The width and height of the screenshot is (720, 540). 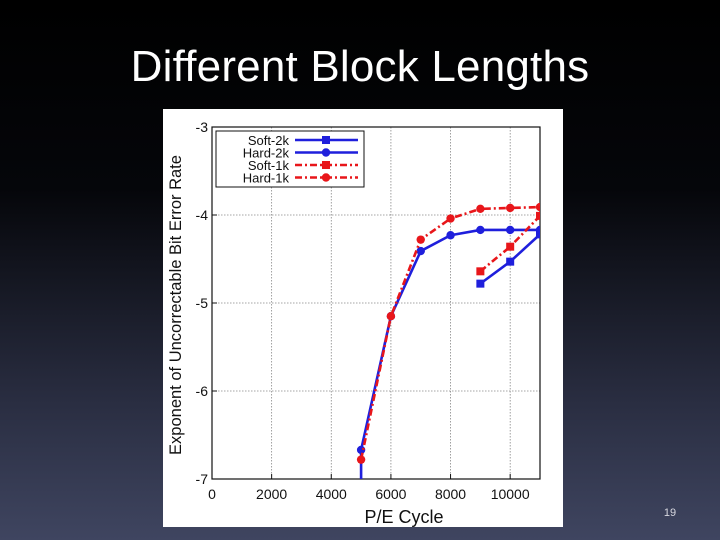 I want to click on y-tick-label-2: -5, so click(x=202, y=303).